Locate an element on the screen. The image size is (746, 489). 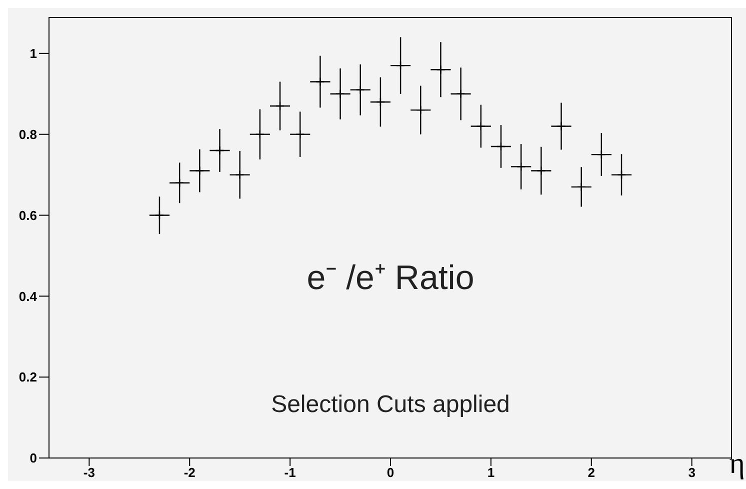
x-tick-label: 0 is located at coordinates (390, 472).